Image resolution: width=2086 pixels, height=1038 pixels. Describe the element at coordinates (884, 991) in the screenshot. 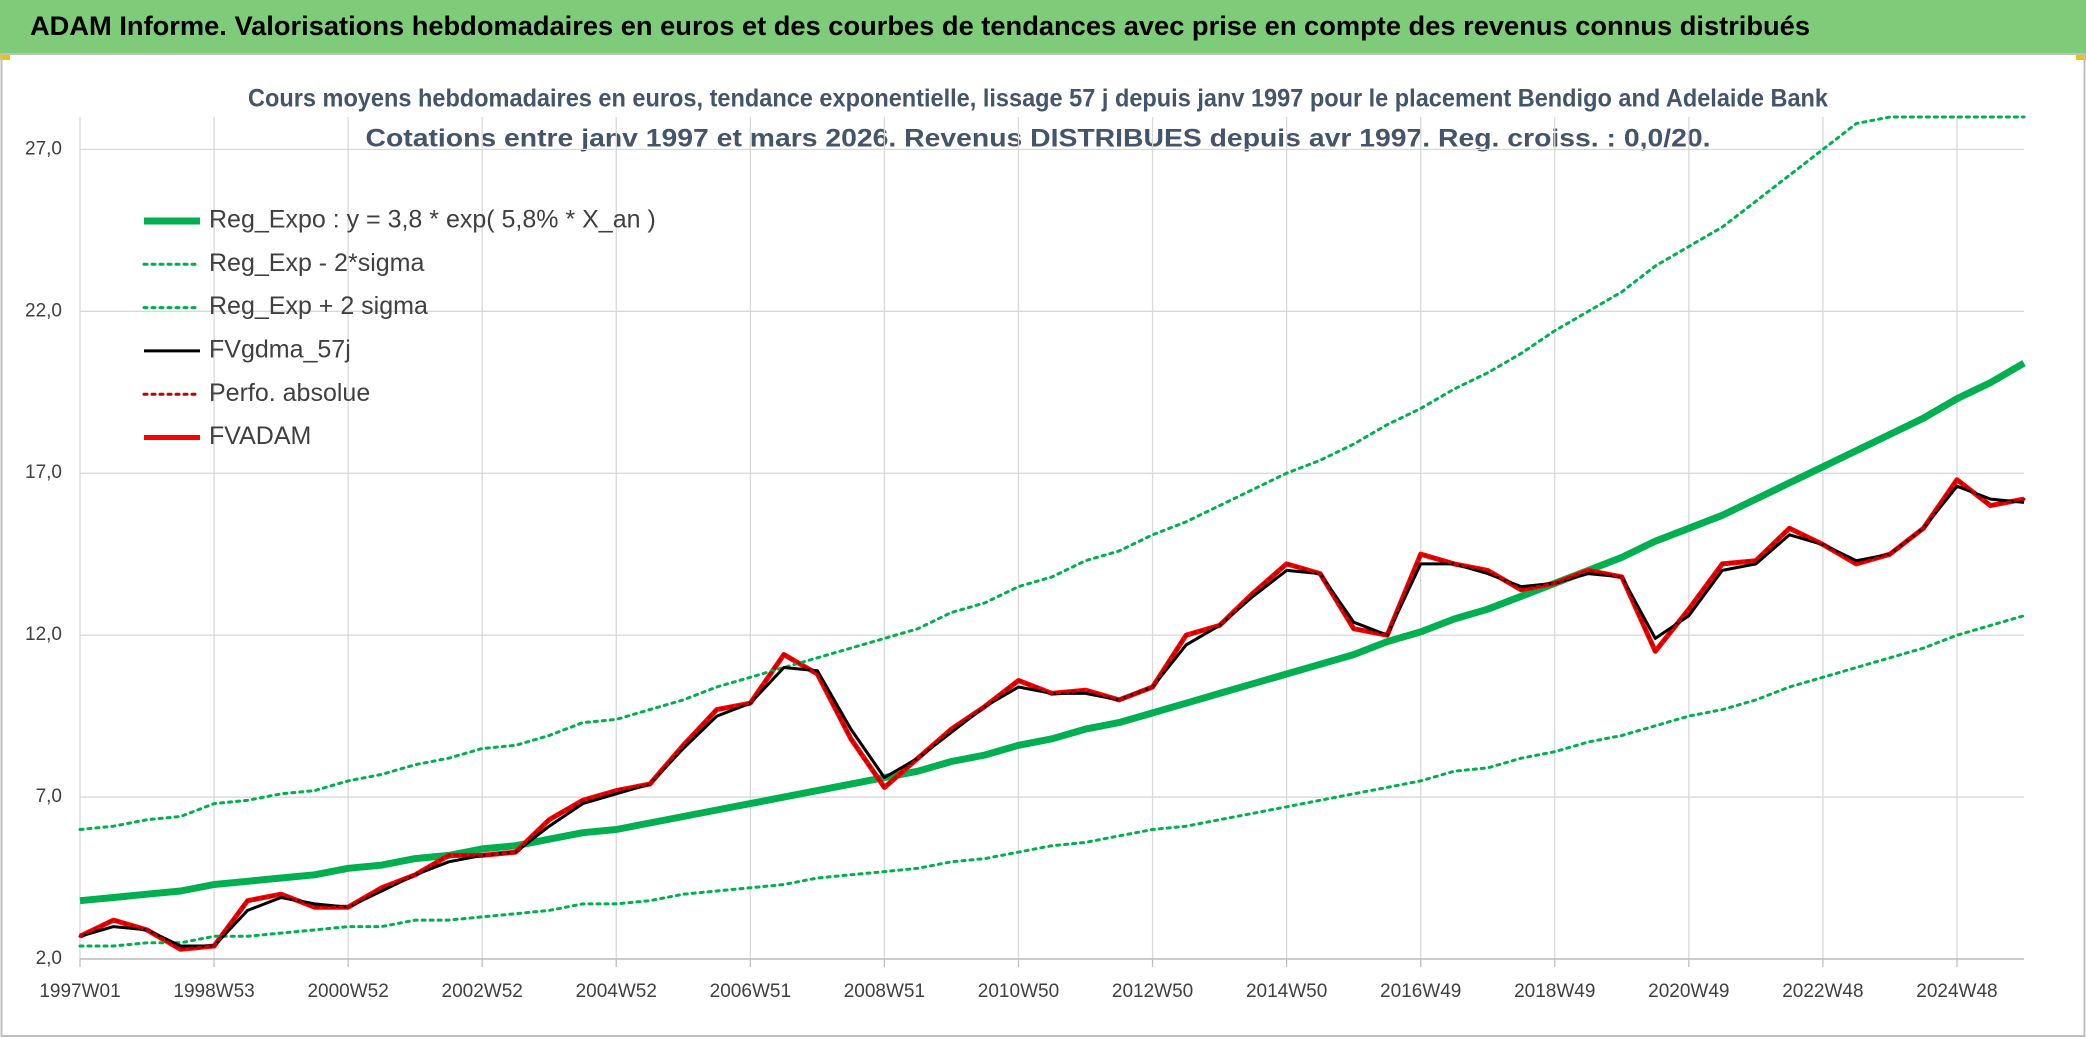

I see `x-tick-label: 2008W51` at that location.